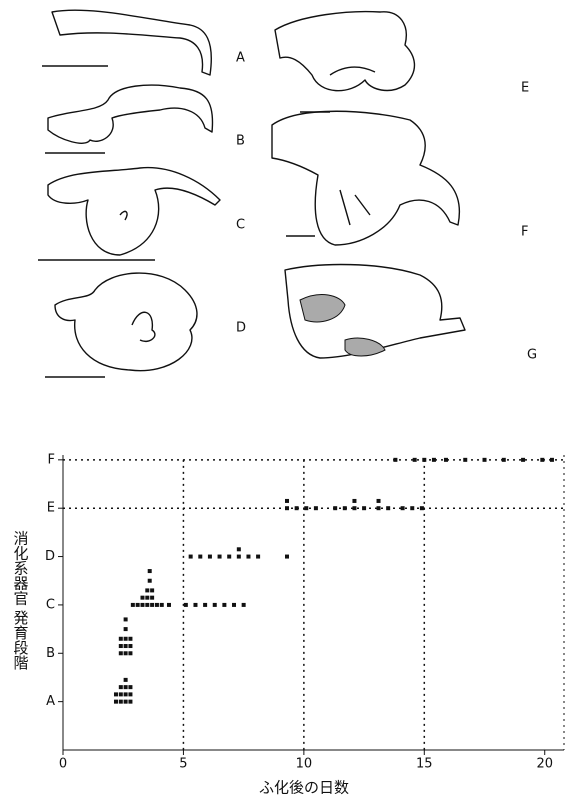  I want to click on panel-label: D, so click(241, 328).